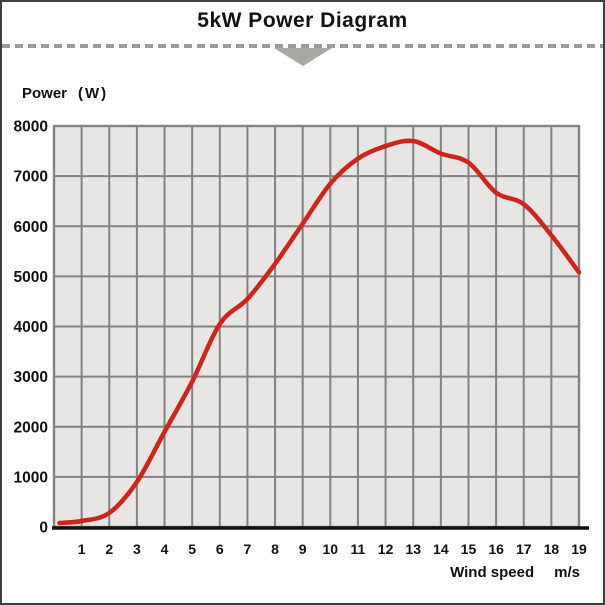 Image resolution: width=605 pixels, height=605 pixels. I want to click on page-title: 5kW Power Diagram, so click(302, 20).